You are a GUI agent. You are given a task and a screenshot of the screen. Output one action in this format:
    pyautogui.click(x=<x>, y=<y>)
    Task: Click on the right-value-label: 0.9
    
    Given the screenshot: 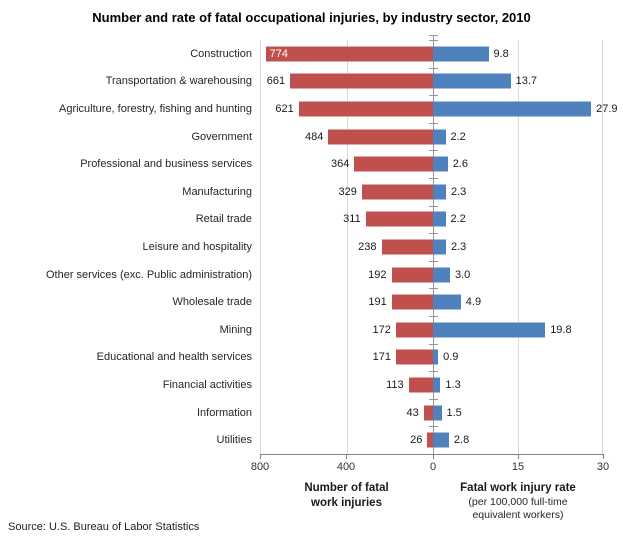 What is the action you would take?
    pyautogui.click(x=451, y=357)
    